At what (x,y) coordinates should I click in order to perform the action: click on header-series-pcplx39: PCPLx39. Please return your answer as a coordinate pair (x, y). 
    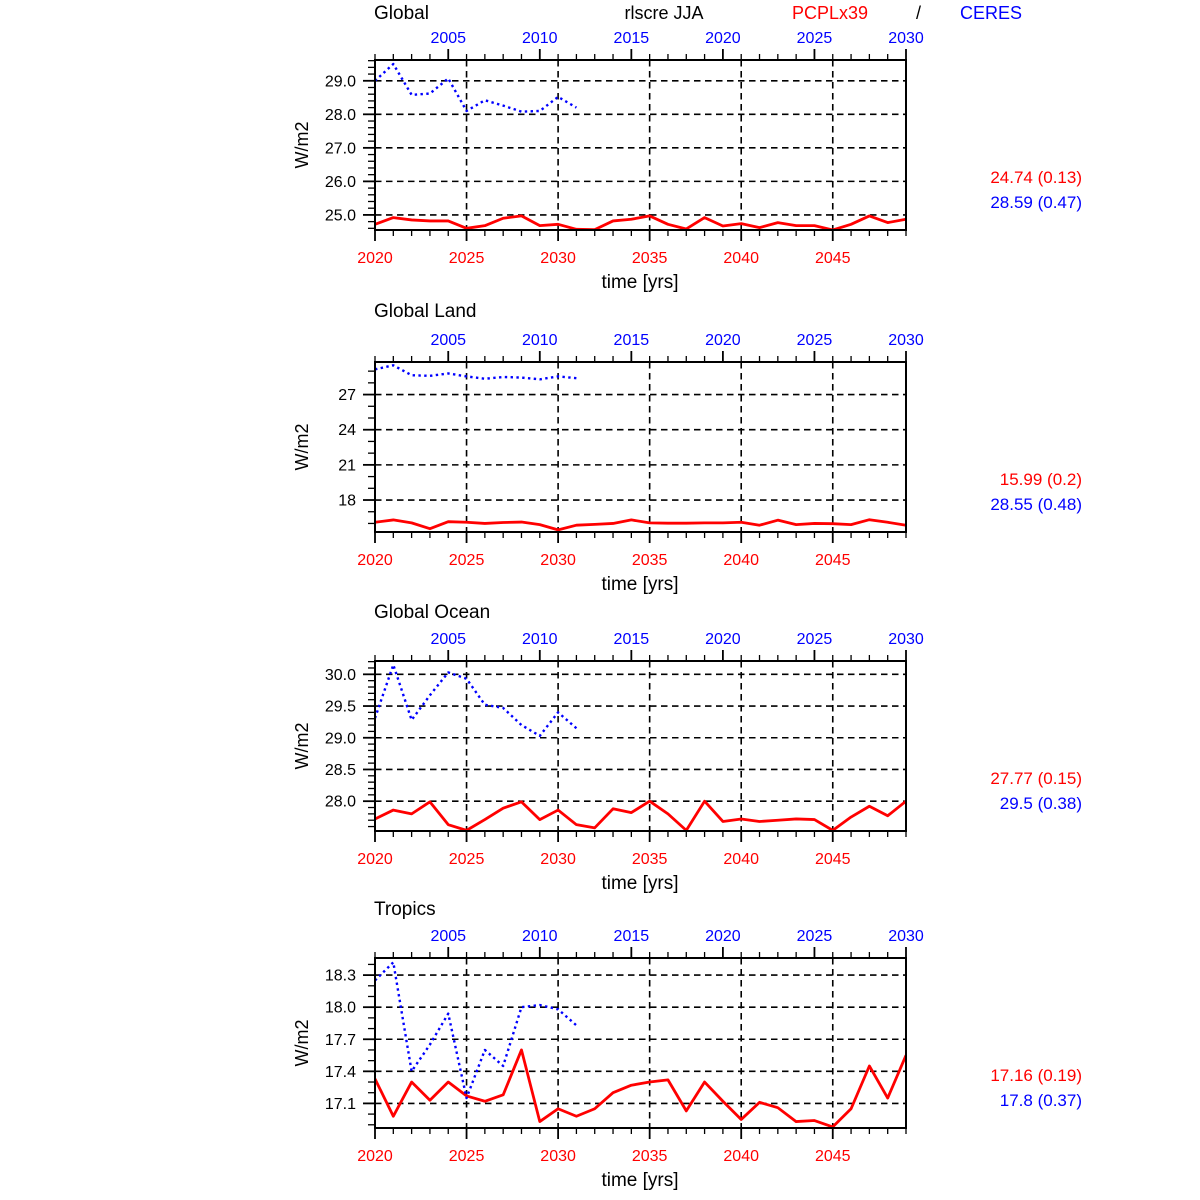
    Looking at the image, I should click on (830, 13).